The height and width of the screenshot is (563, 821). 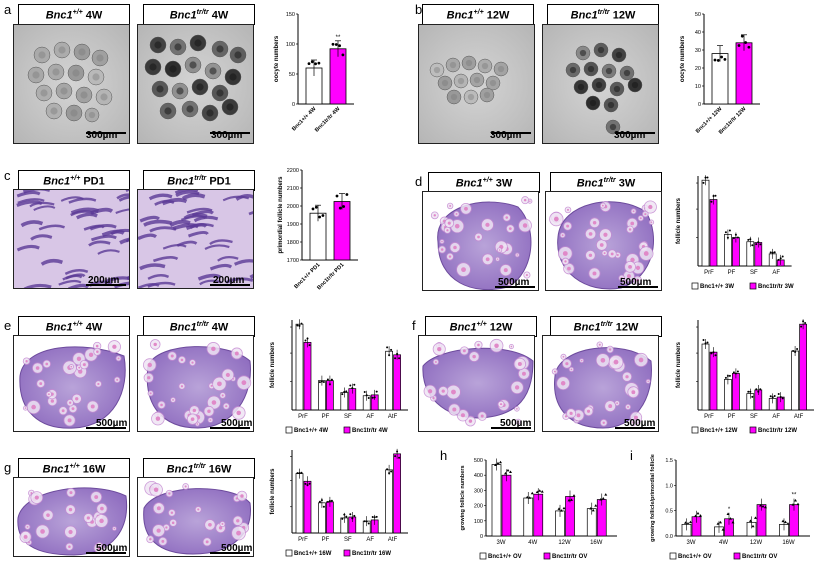 What do you see at coordinates (195, 383) in the screenshot?
I see `tissue-image-e-tr` at bounding box center [195, 383].